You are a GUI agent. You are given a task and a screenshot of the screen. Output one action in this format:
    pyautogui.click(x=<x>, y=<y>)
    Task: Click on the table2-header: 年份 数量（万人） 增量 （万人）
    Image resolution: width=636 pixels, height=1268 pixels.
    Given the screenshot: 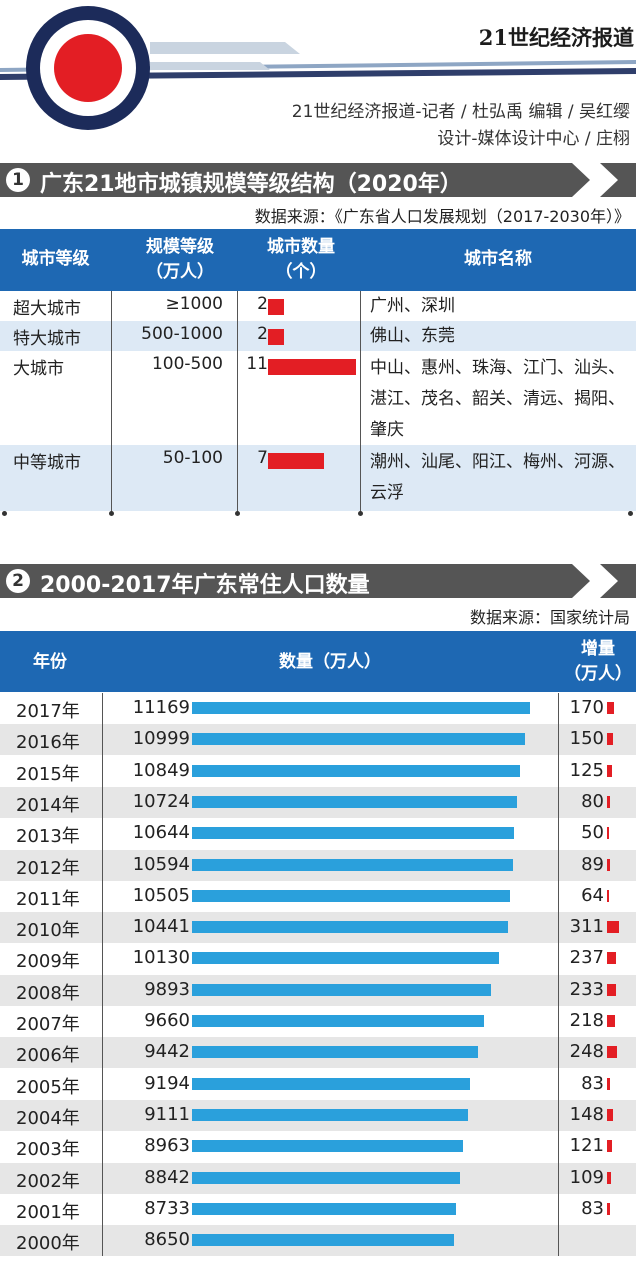 What is the action you would take?
    pyautogui.click(x=318, y=661)
    